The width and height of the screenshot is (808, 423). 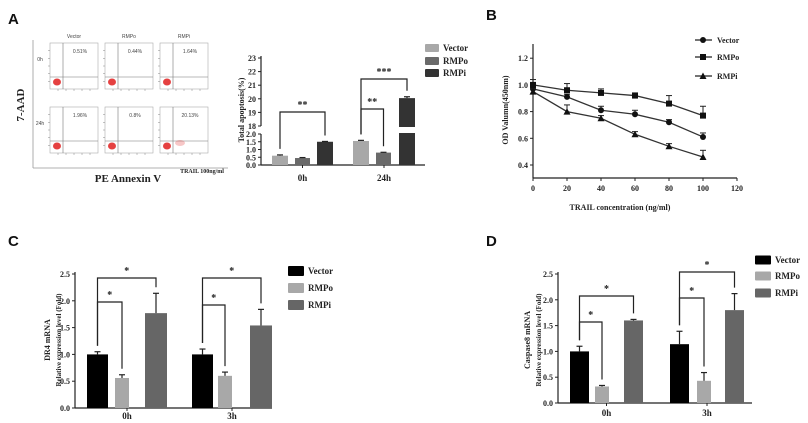 I want to click on legend-marker-rmpo, so click(x=703, y=57).